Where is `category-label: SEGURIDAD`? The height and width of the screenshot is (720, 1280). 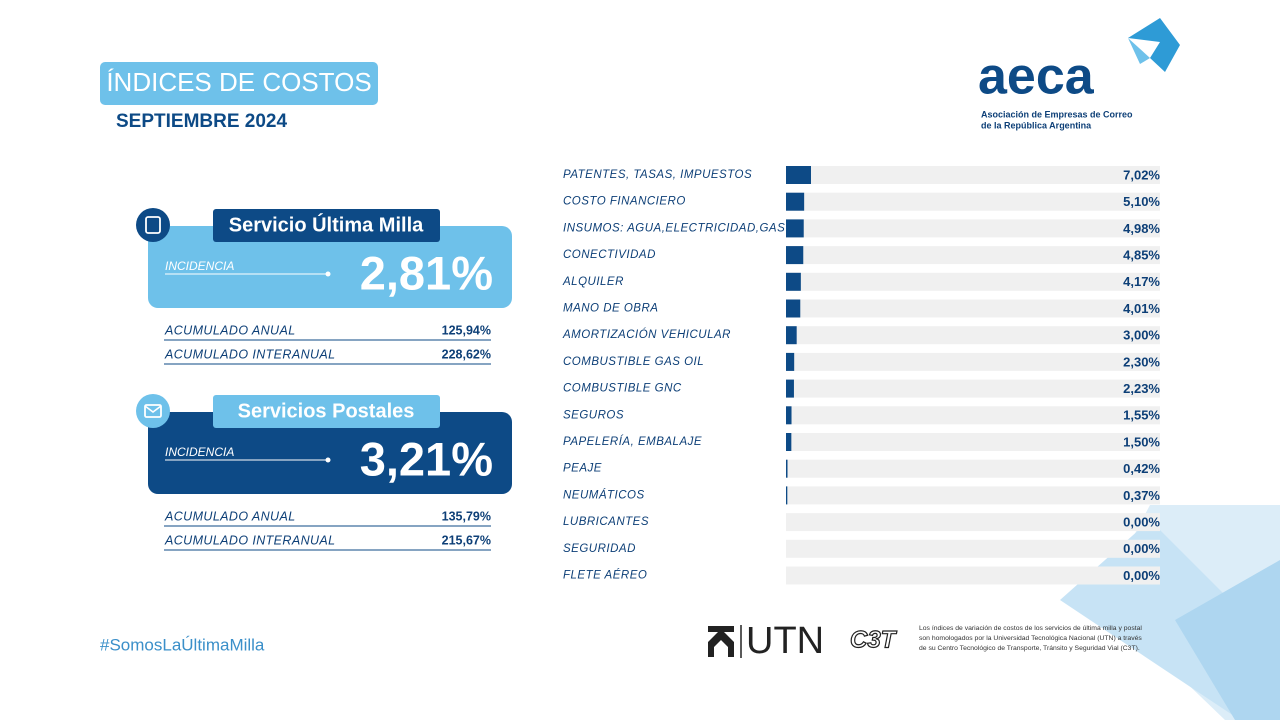 category-label: SEGURIDAD is located at coordinates (599, 549).